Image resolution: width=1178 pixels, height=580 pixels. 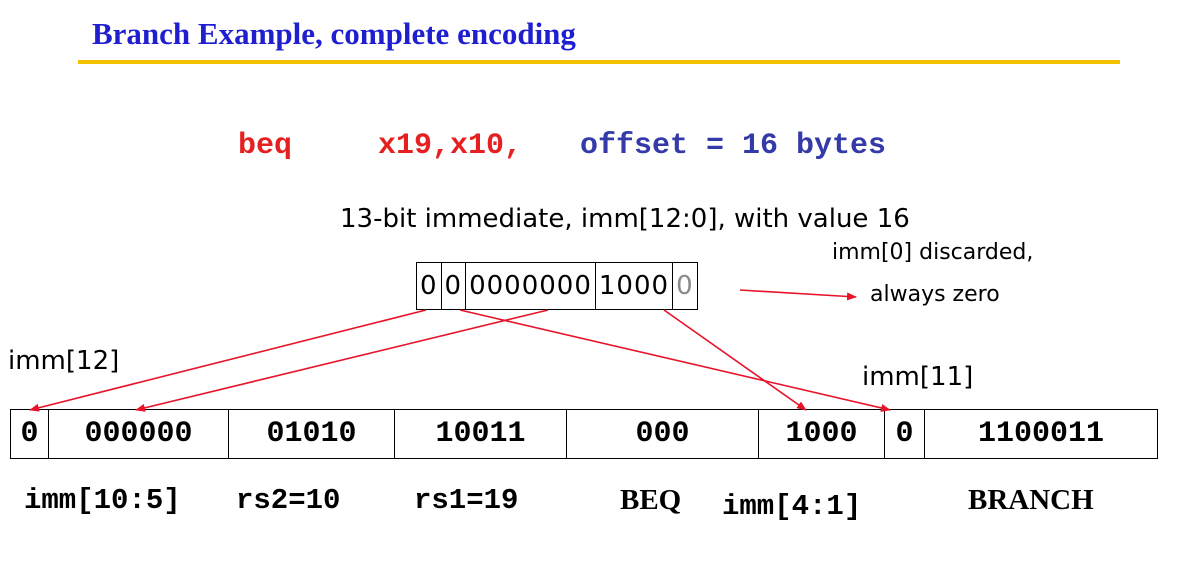 I want to click on arrow-discard, so click(x=798, y=295).